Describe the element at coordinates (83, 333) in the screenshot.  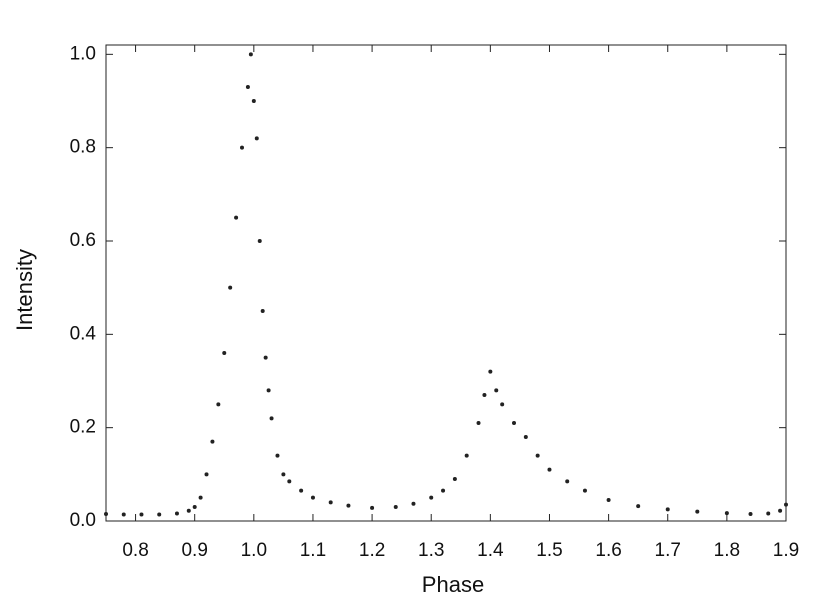
I see `y-tick-label: 0.4` at that location.